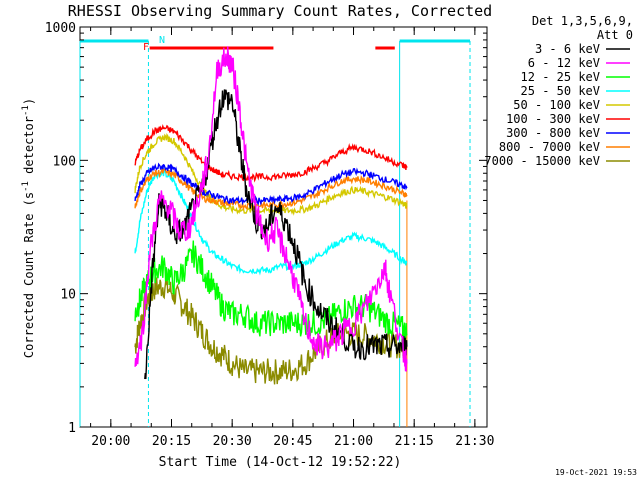 The image size is (640, 480). I want to click on x-tick-label: 20:30, so click(232, 441).